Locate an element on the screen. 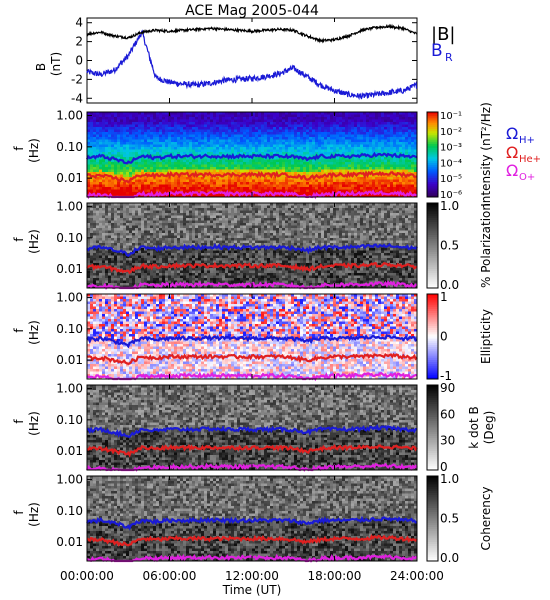  legend-omega-h: Ω H+ is located at coordinates (520, 135).